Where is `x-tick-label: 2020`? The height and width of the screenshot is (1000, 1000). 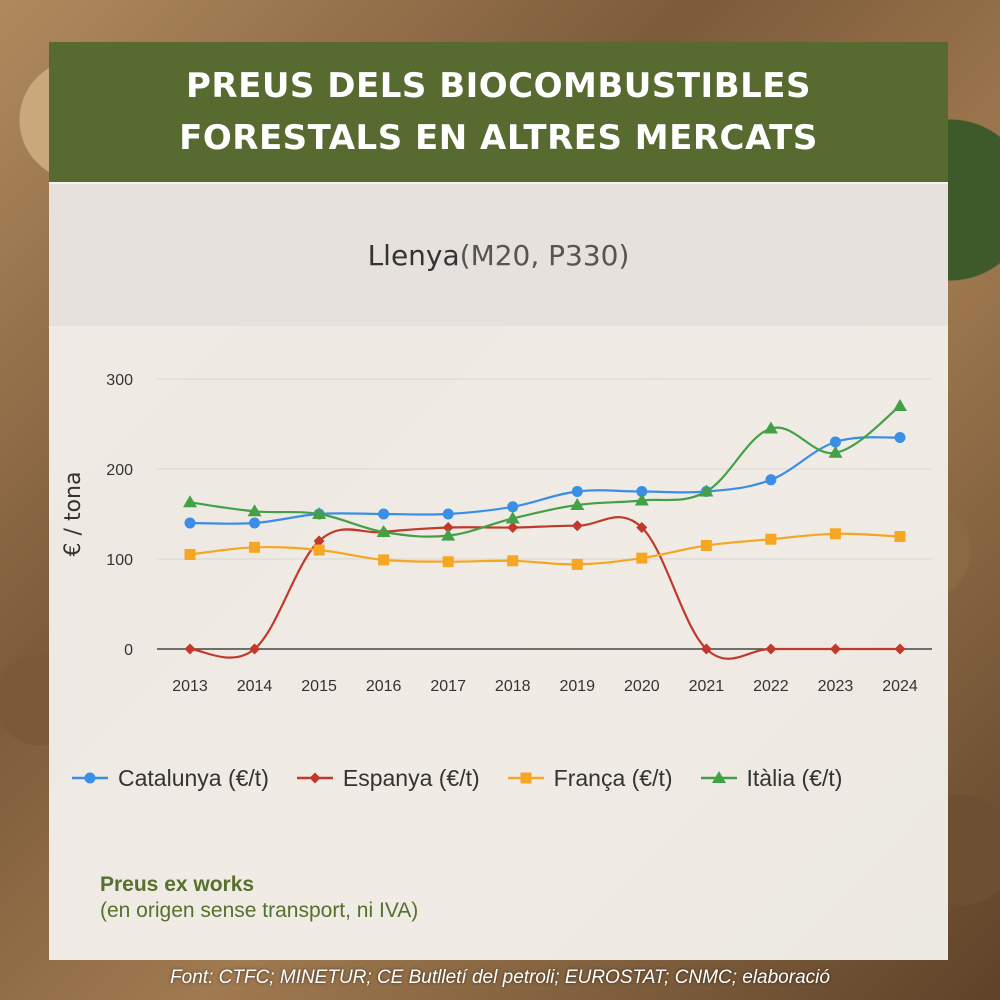 x-tick-label: 2020 is located at coordinates (642, 686).